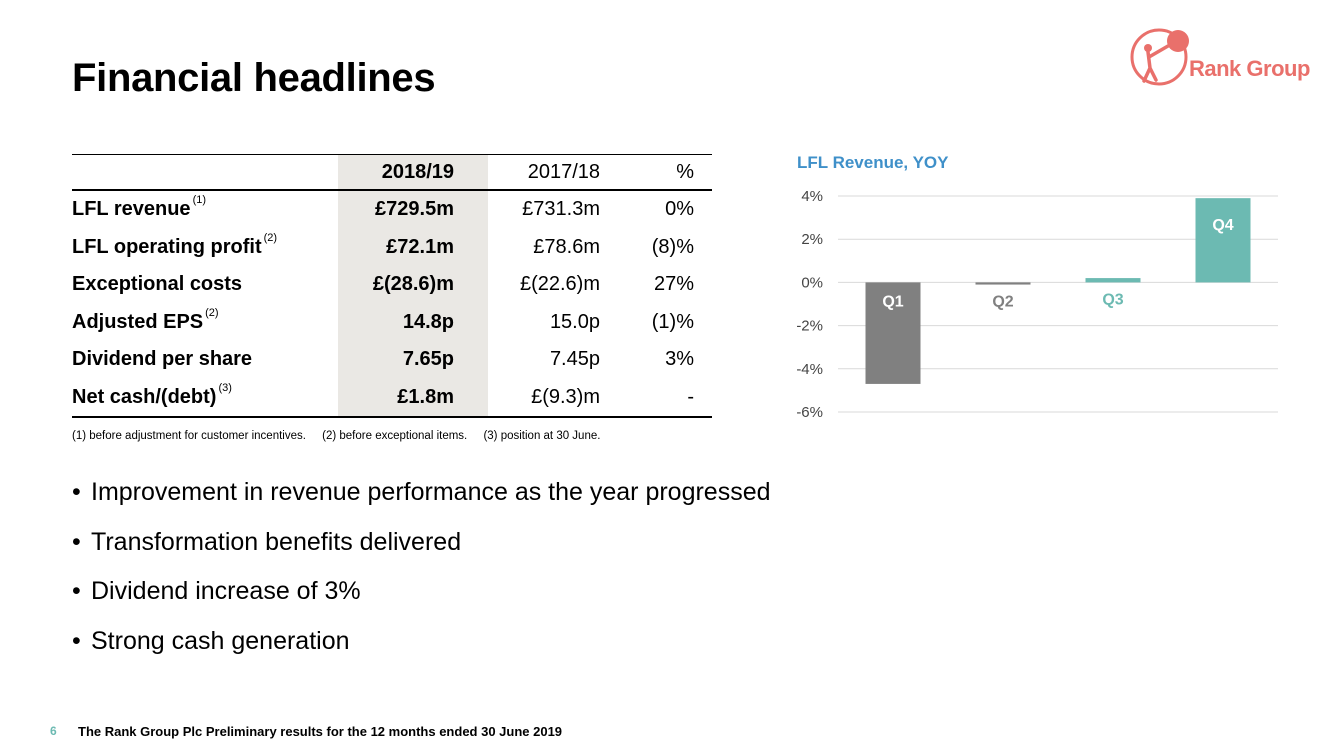 This screenshot has width=1333, height=750. What do you see at coordinates (809, 326) in the screenshot?
I see `y-tick-label: -2%` at bounding box center [809, 326].